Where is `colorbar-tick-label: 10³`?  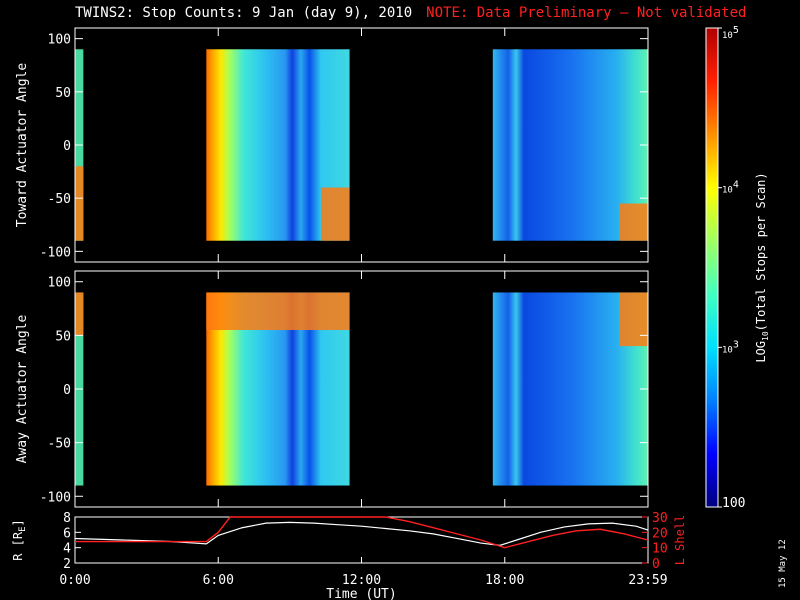 colorbar-tick-label: 10³ is located at coordinates (730, 347).